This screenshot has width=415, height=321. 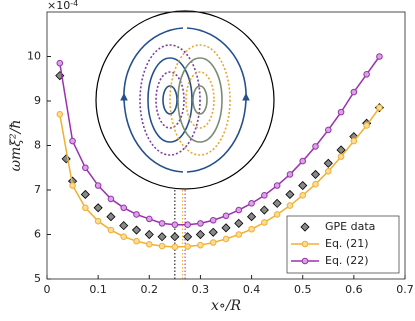 What do you see at coordinates (354, 289) in the screenshot?
I see `x-tick-label: 0.6` at bounding box center [354, 289].